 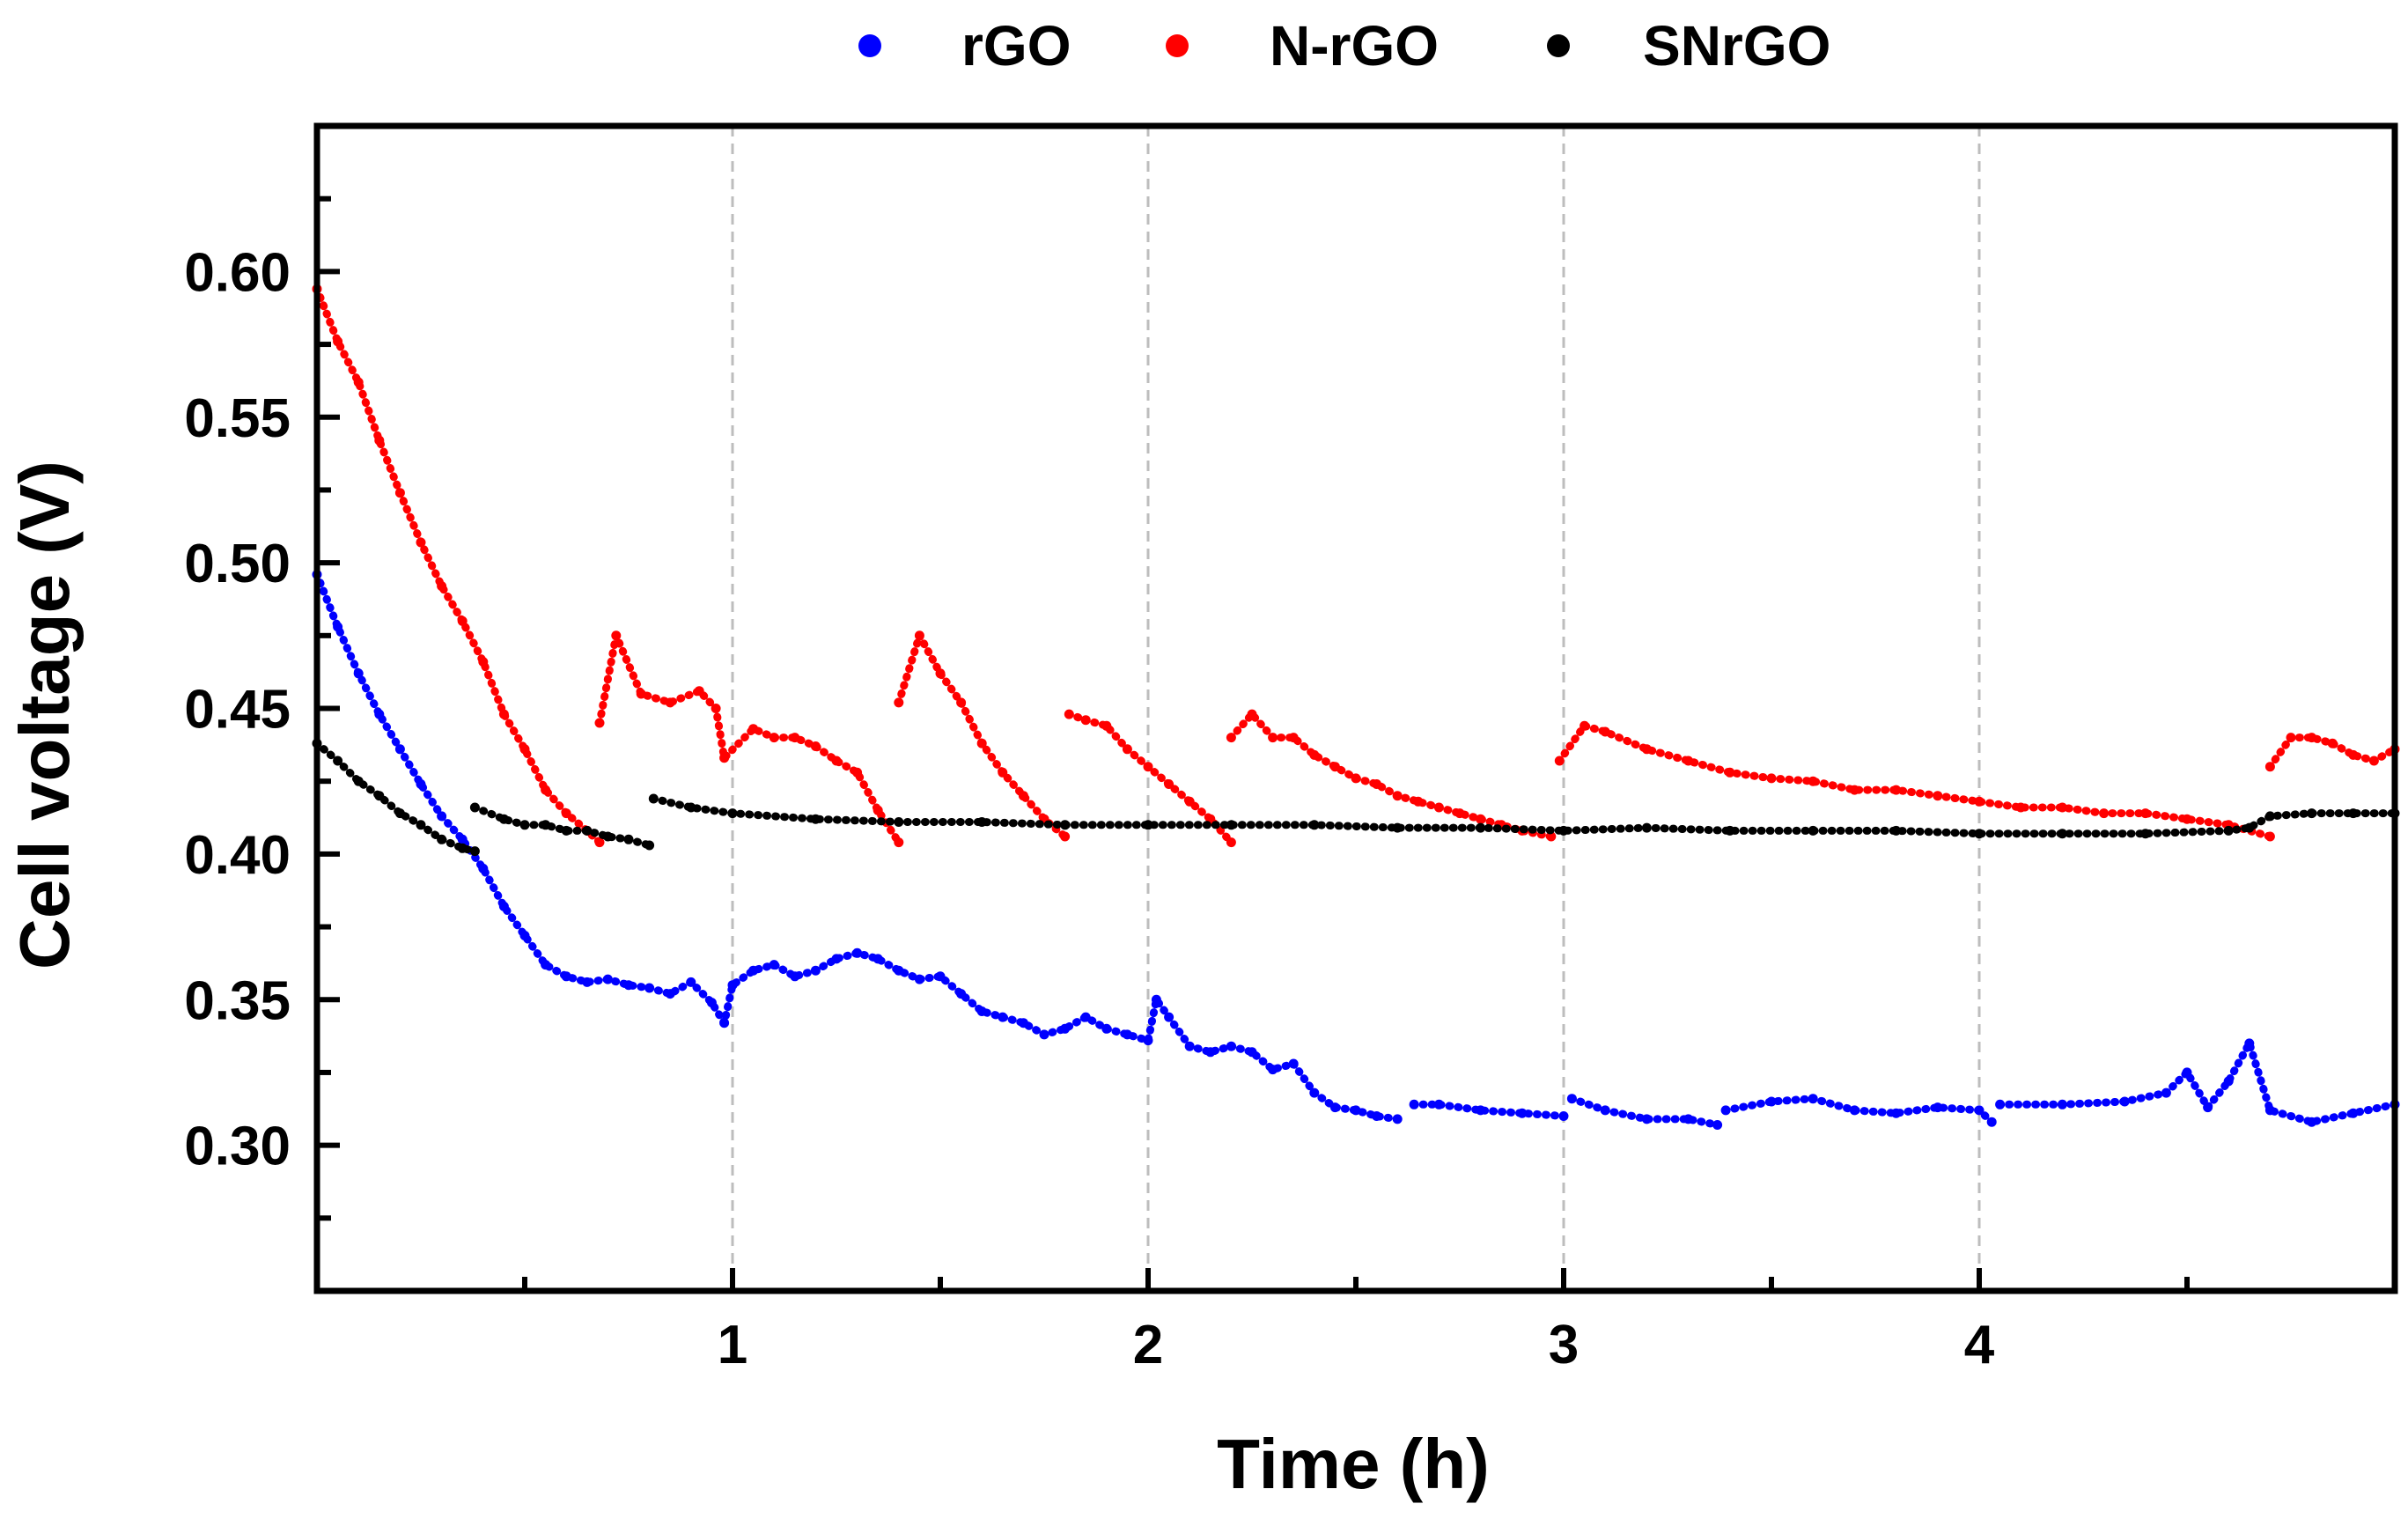 What do you see at coordinates (237, 855) in the screenshot?
I see `y-tick-label-0.40: 0.40` at bounding box center [237, 855].